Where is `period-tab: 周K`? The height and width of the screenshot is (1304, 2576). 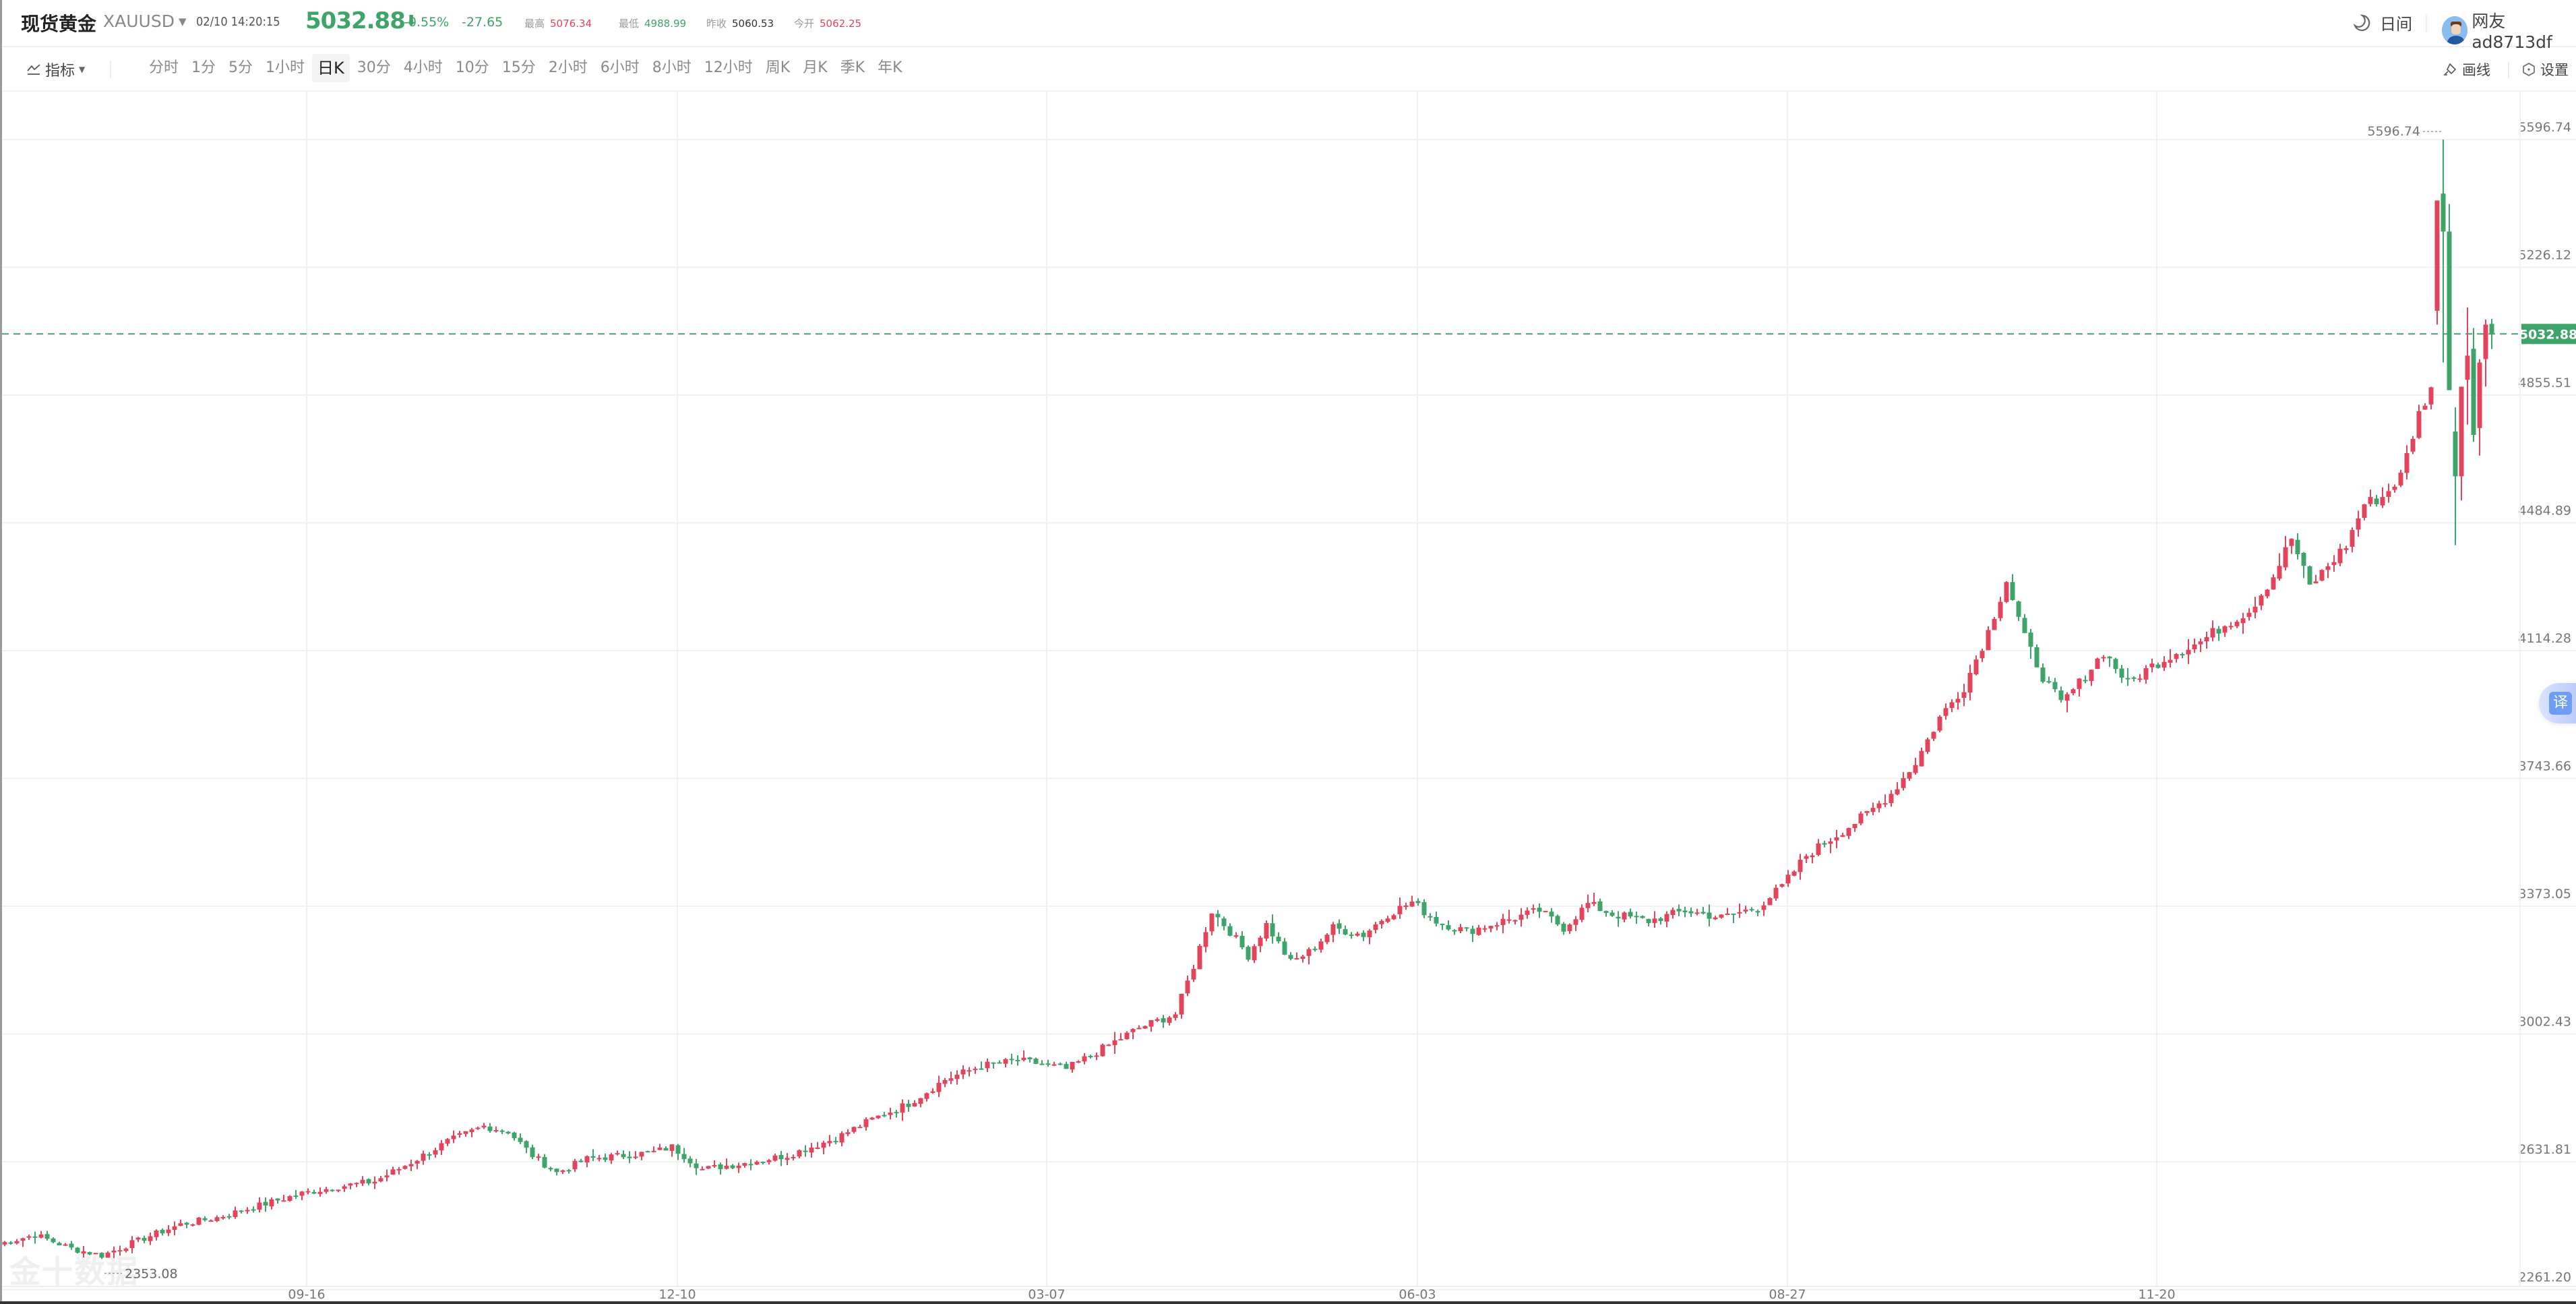
period-tab: 周K is located at coordinates (778, 67).